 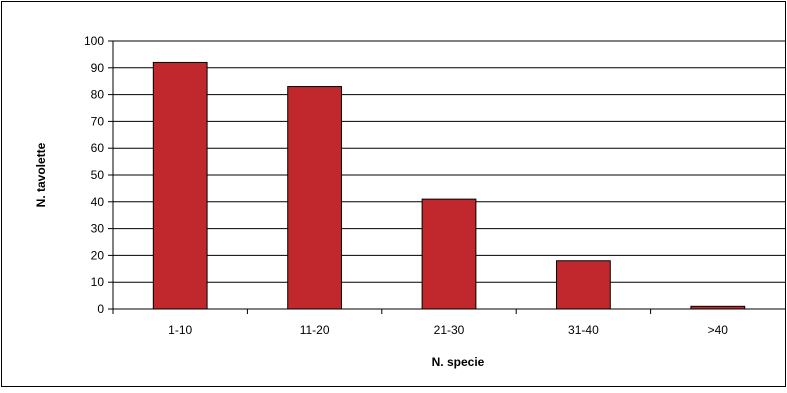 What do you see at coordinates (420, 323) in the screenshot?
I see `x-tick-labels: 1-10 11-20 21-30 31-40 >40` at bounding box center [420, 323].